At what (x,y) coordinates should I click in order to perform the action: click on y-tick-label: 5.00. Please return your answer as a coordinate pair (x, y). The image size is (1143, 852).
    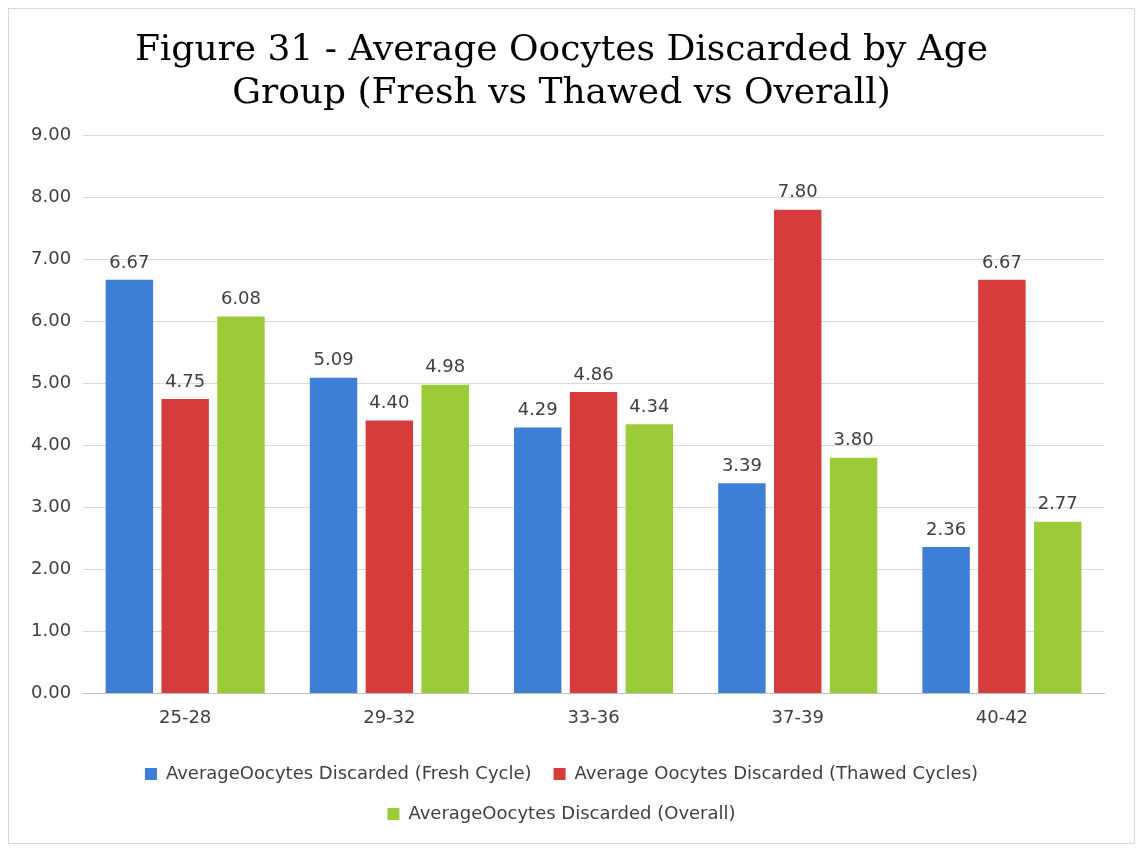
    Looking at the image, I should click on (51, 382).